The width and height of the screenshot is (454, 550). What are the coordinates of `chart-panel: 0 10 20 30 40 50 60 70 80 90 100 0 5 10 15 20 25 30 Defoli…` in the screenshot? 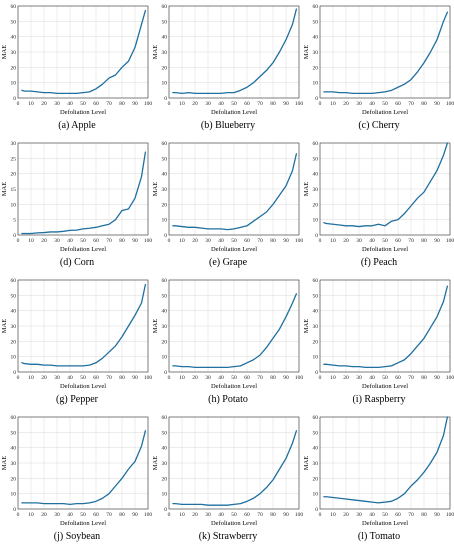 It's located at (77, 207).